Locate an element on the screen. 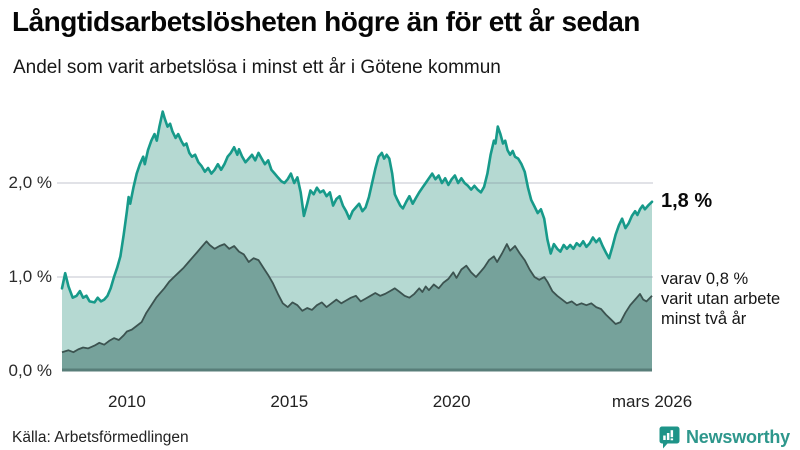  two-year-annotation: varav 0,8 % varit utan arbete minst två år is located at coordinates (720, 299).